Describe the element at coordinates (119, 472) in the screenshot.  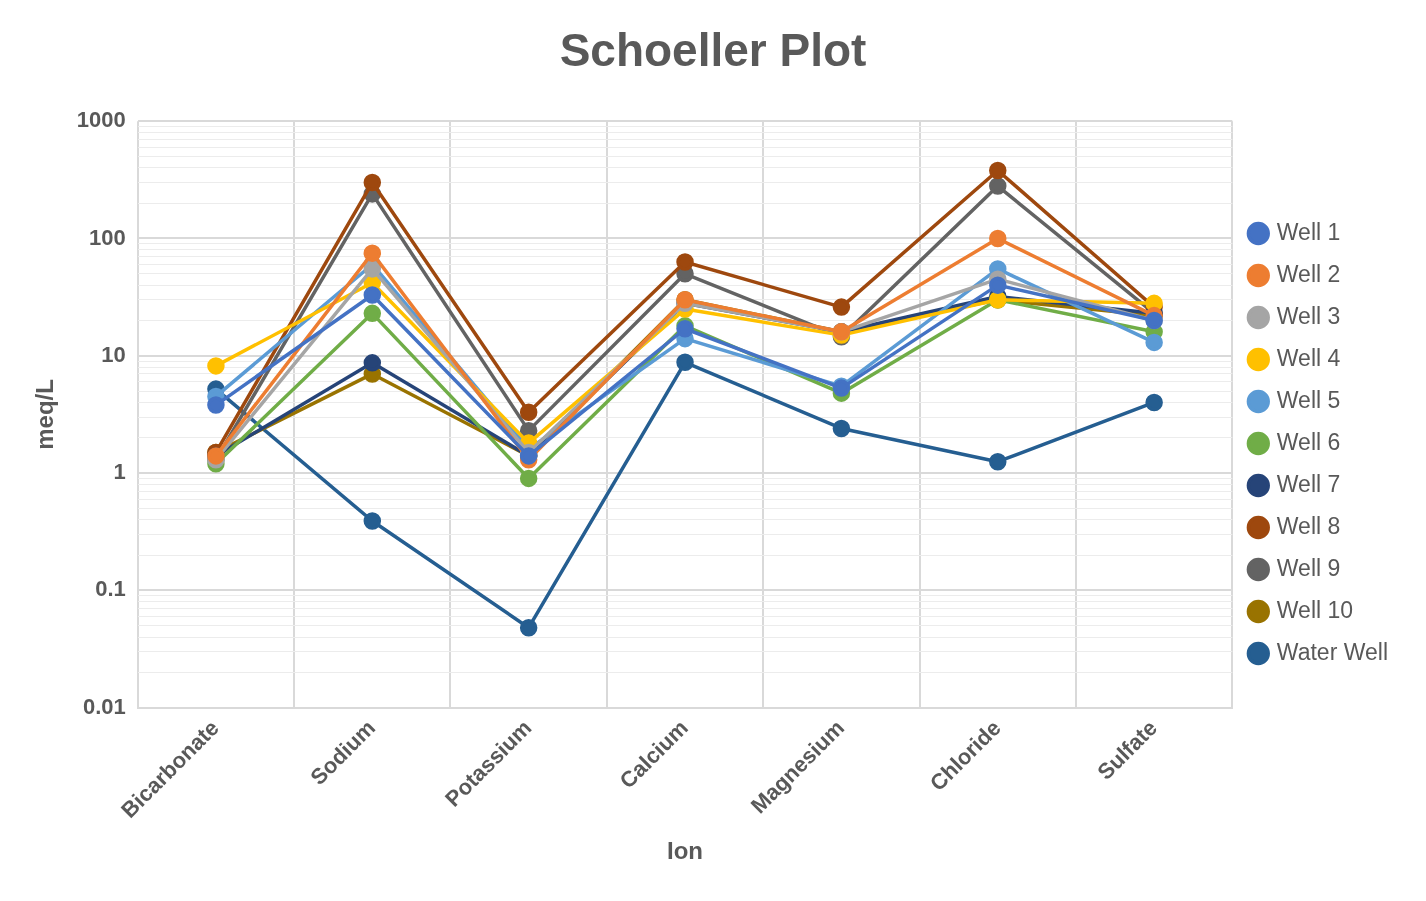
I see `y-tick-label: 1` at that location.